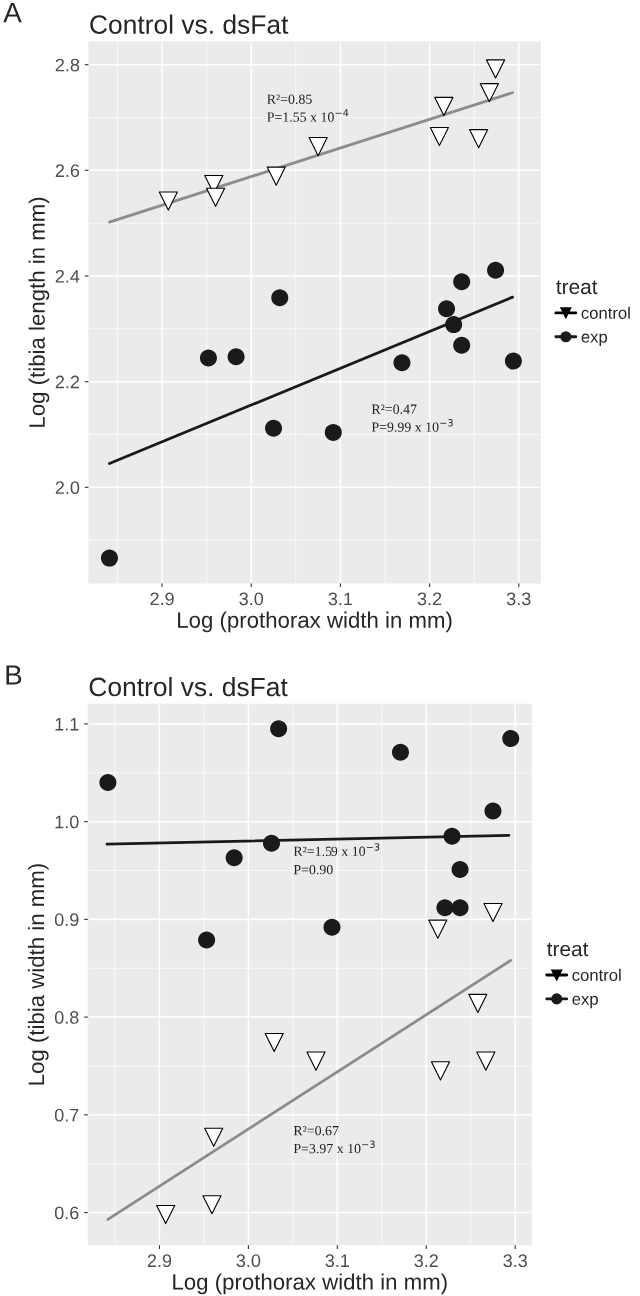  Describe the element at coordinates (67, 382) in the screenshot. I see `y-tick-label: 2.2` at that location.